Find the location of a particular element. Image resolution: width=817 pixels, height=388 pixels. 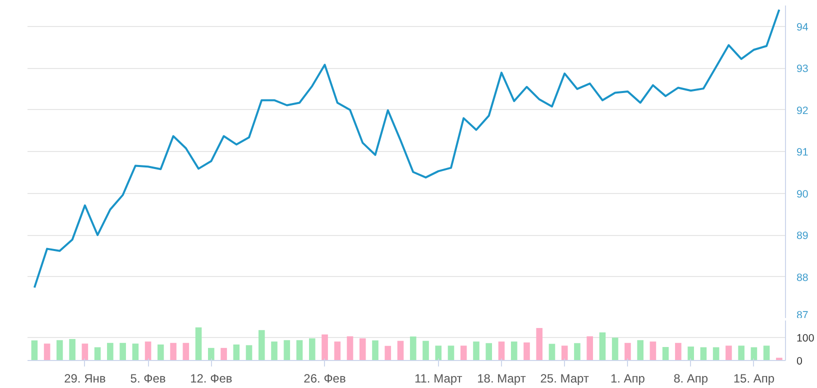

y-tick-label: 93 is located at coordinates (802, 69).